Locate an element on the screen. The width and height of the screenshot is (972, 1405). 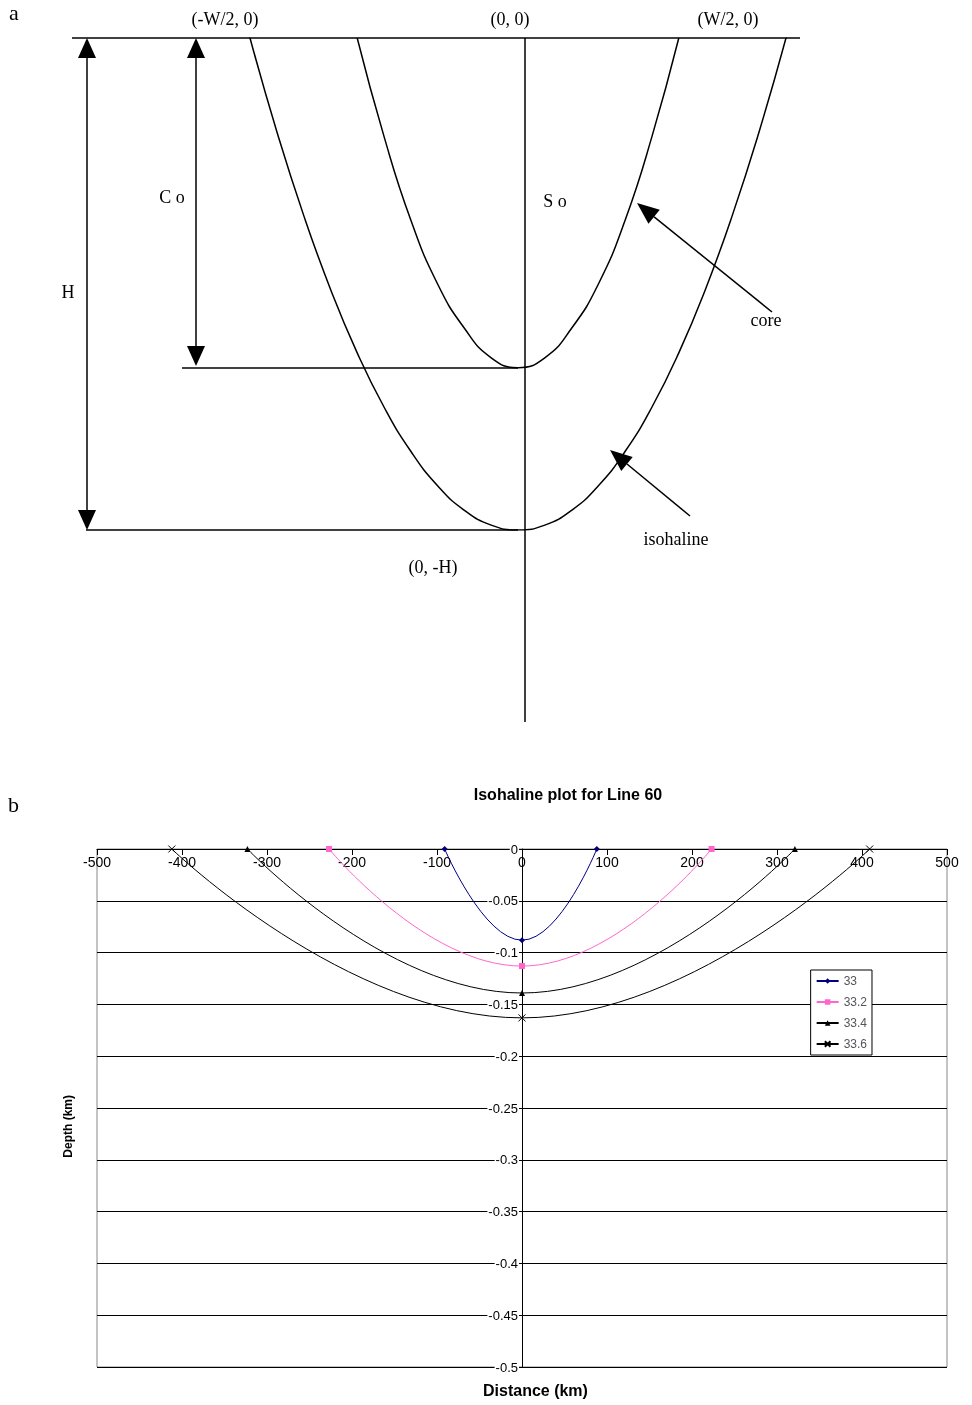
x-tick-label: -100 is located at coordinates (437, 862).